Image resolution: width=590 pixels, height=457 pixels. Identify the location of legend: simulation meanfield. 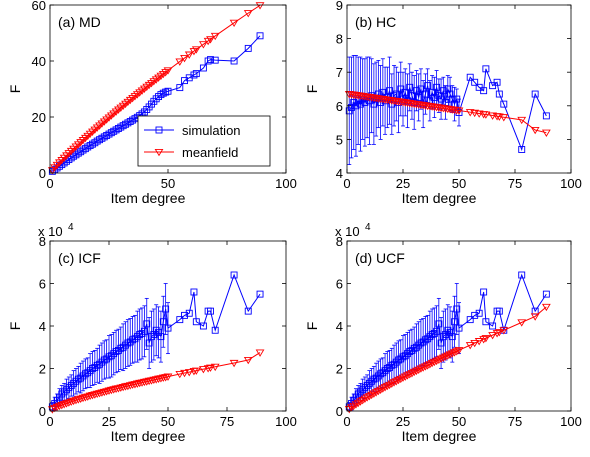
(204, 141).